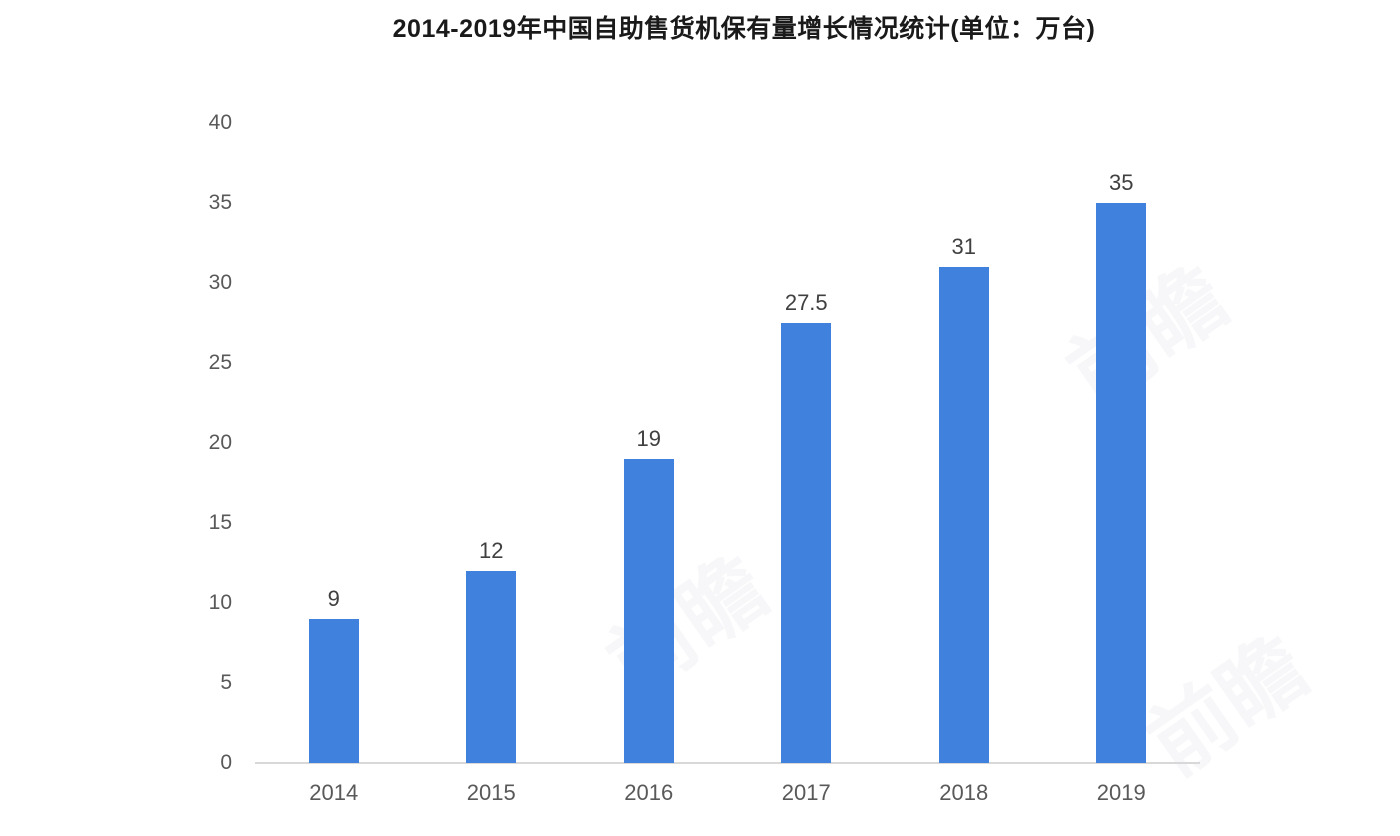 This screenshot has height=836, width=1400. What do you see at coordinates (220, 202) in the screenshot?
I see `y-tick-label: 35` at bounding box center [220, 202].